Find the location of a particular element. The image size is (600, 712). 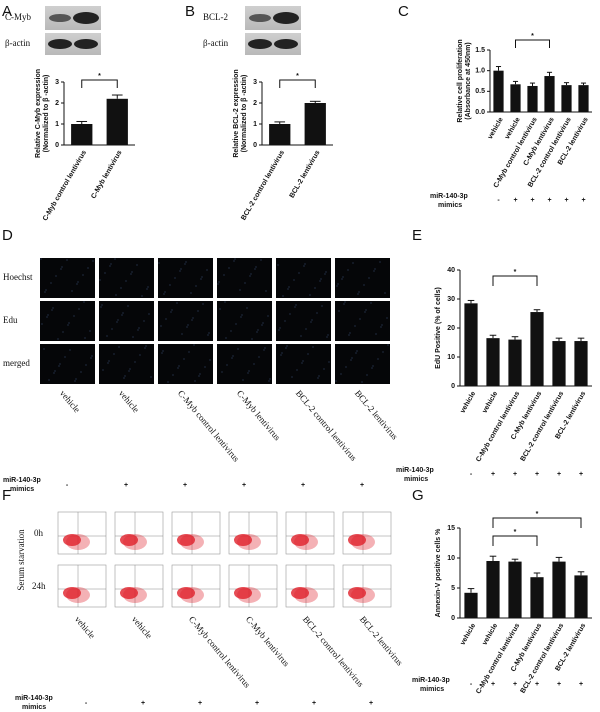

y-tick-label: 20 is located at coordinates (451, 328).